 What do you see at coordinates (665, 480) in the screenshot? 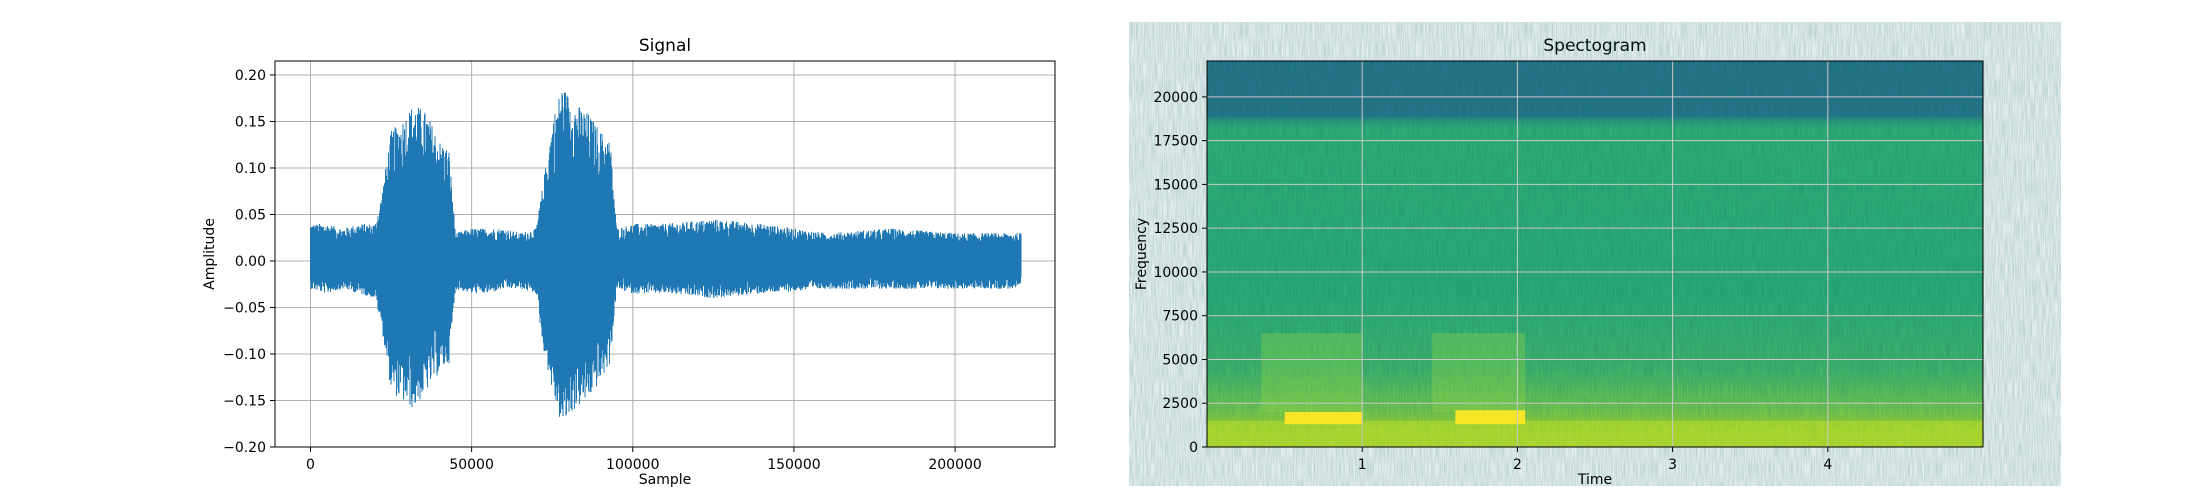
I see `signal-x-label: Sample` at bounding box center [665, 480].